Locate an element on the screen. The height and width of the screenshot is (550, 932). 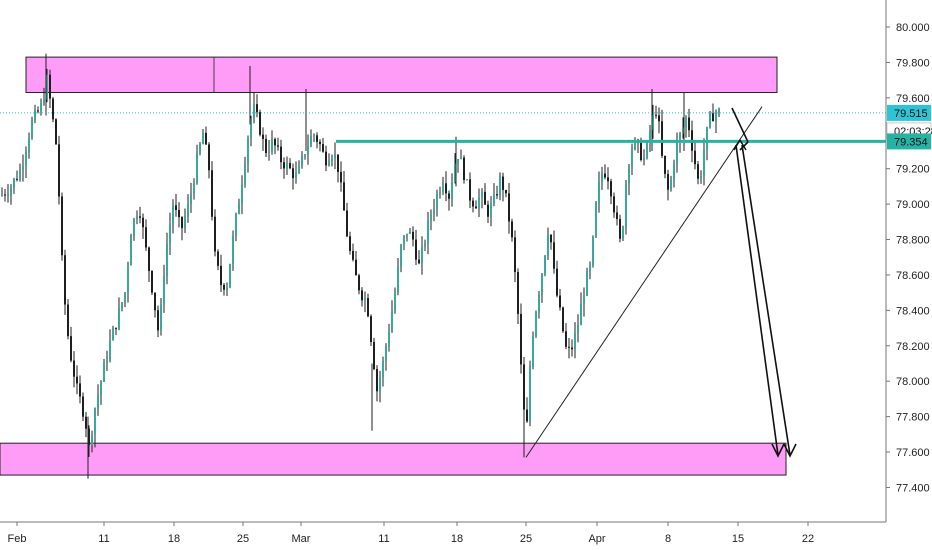
current-price-tag: 79.515 is located at coordinates (909, 112).